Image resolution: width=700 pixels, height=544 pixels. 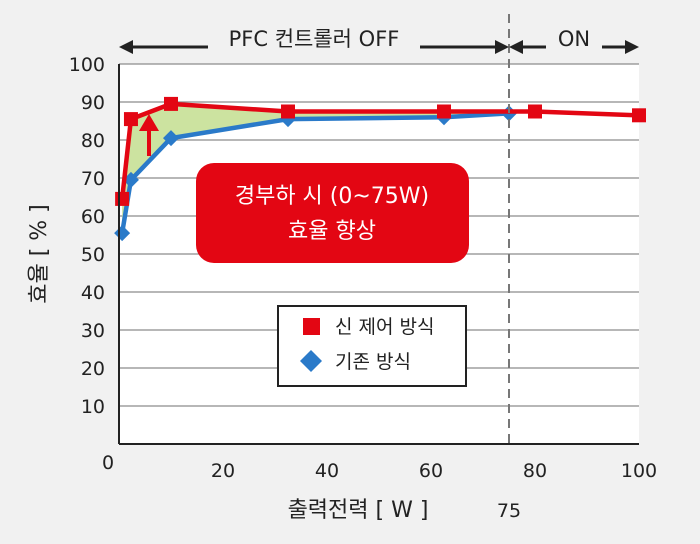 What do you see at coordinates (332, 231) in the screenshot?
I see `callout-line-2: 효율 향상` at bounding box center [332, 231].